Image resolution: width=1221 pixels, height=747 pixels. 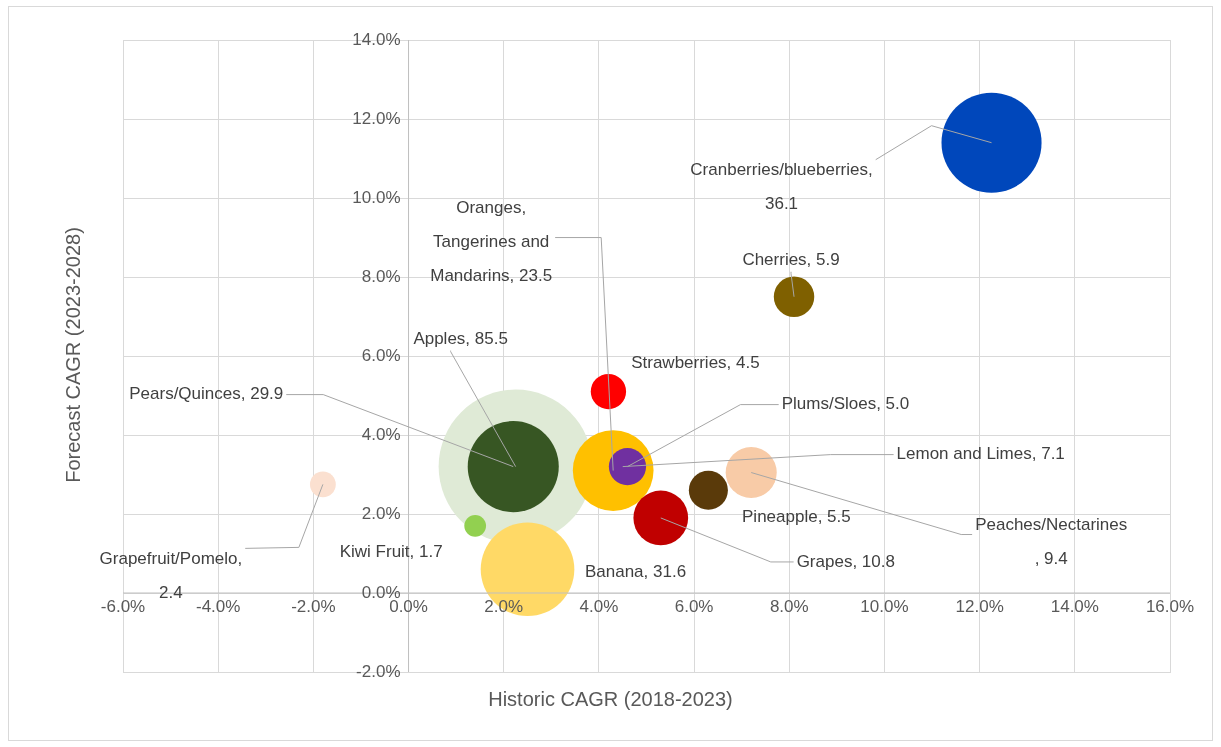 I want to click on data-label: Cherries, 5.9, so click(x=791, y=260).